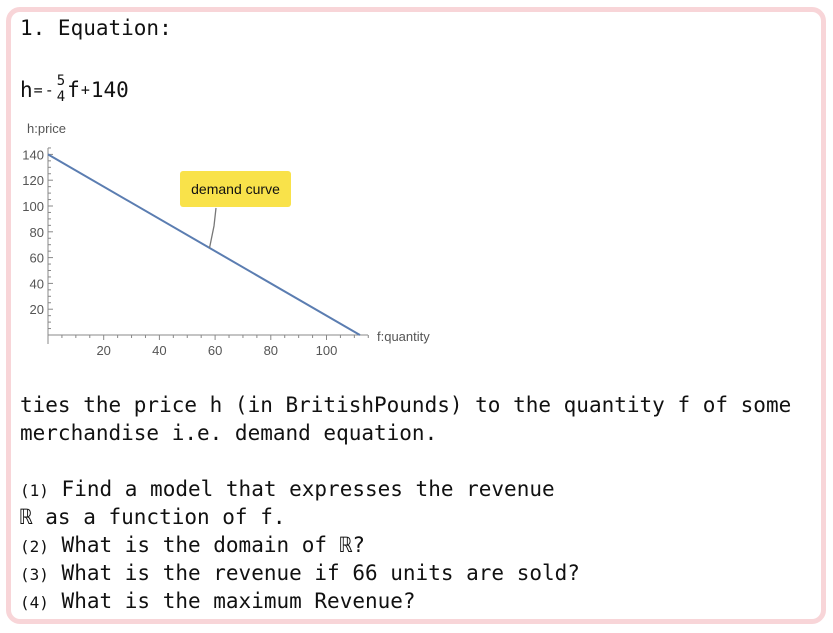 The width and height of the screenshot is (833, 633). I want to click on eq-equals: =, so click(38, 89).